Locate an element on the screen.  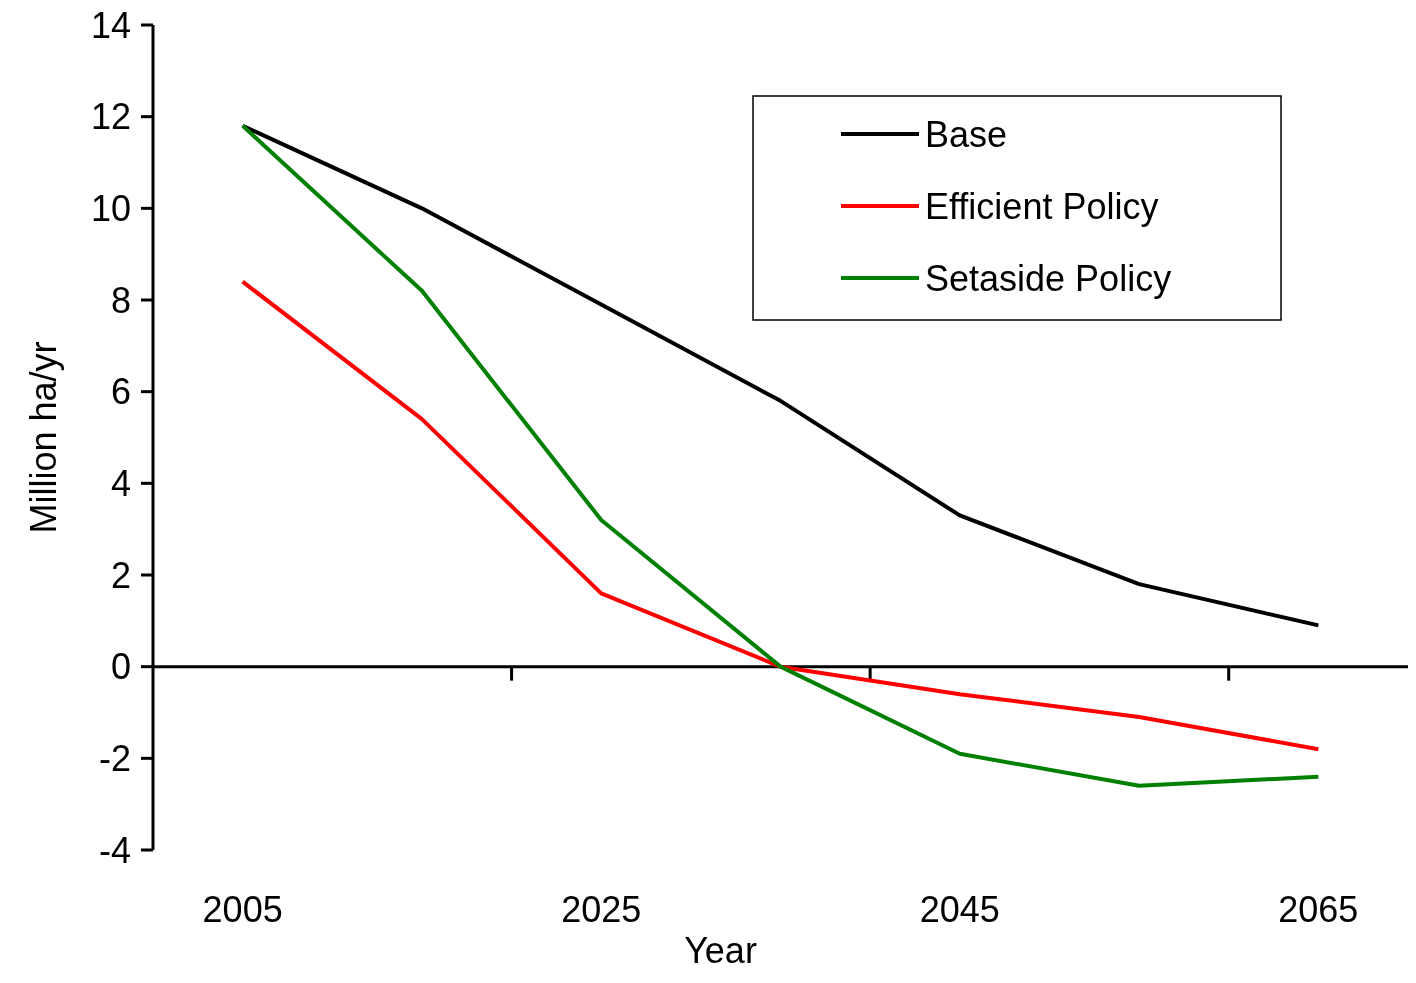
legend-label: Efficient Policy is located at coordinates (1042, 206).